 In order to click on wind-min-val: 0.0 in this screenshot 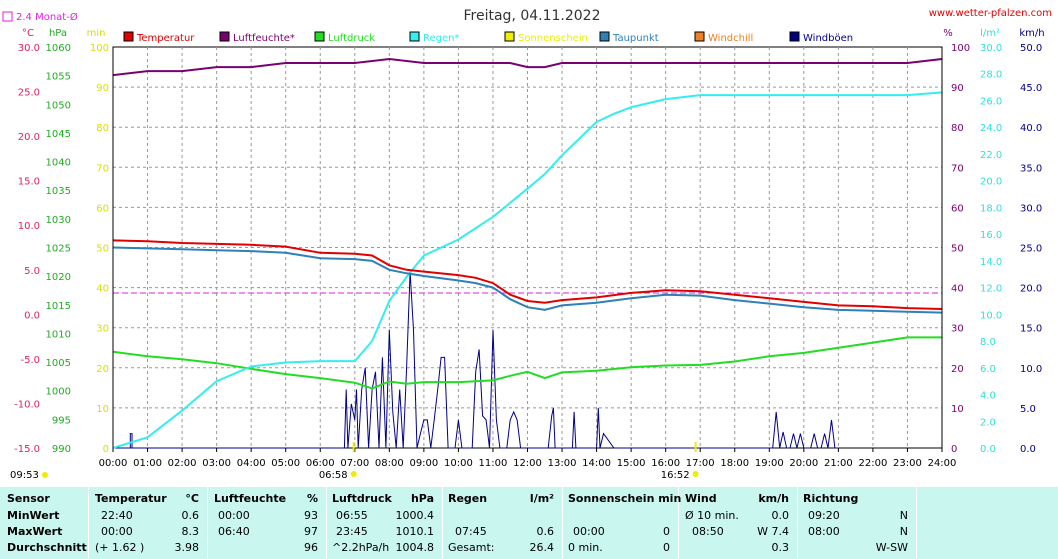, I will do `click(780, 515)`.